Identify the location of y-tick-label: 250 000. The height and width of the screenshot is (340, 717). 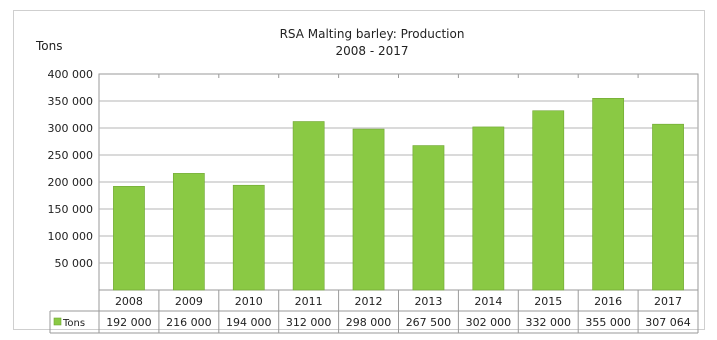
(71, 155).